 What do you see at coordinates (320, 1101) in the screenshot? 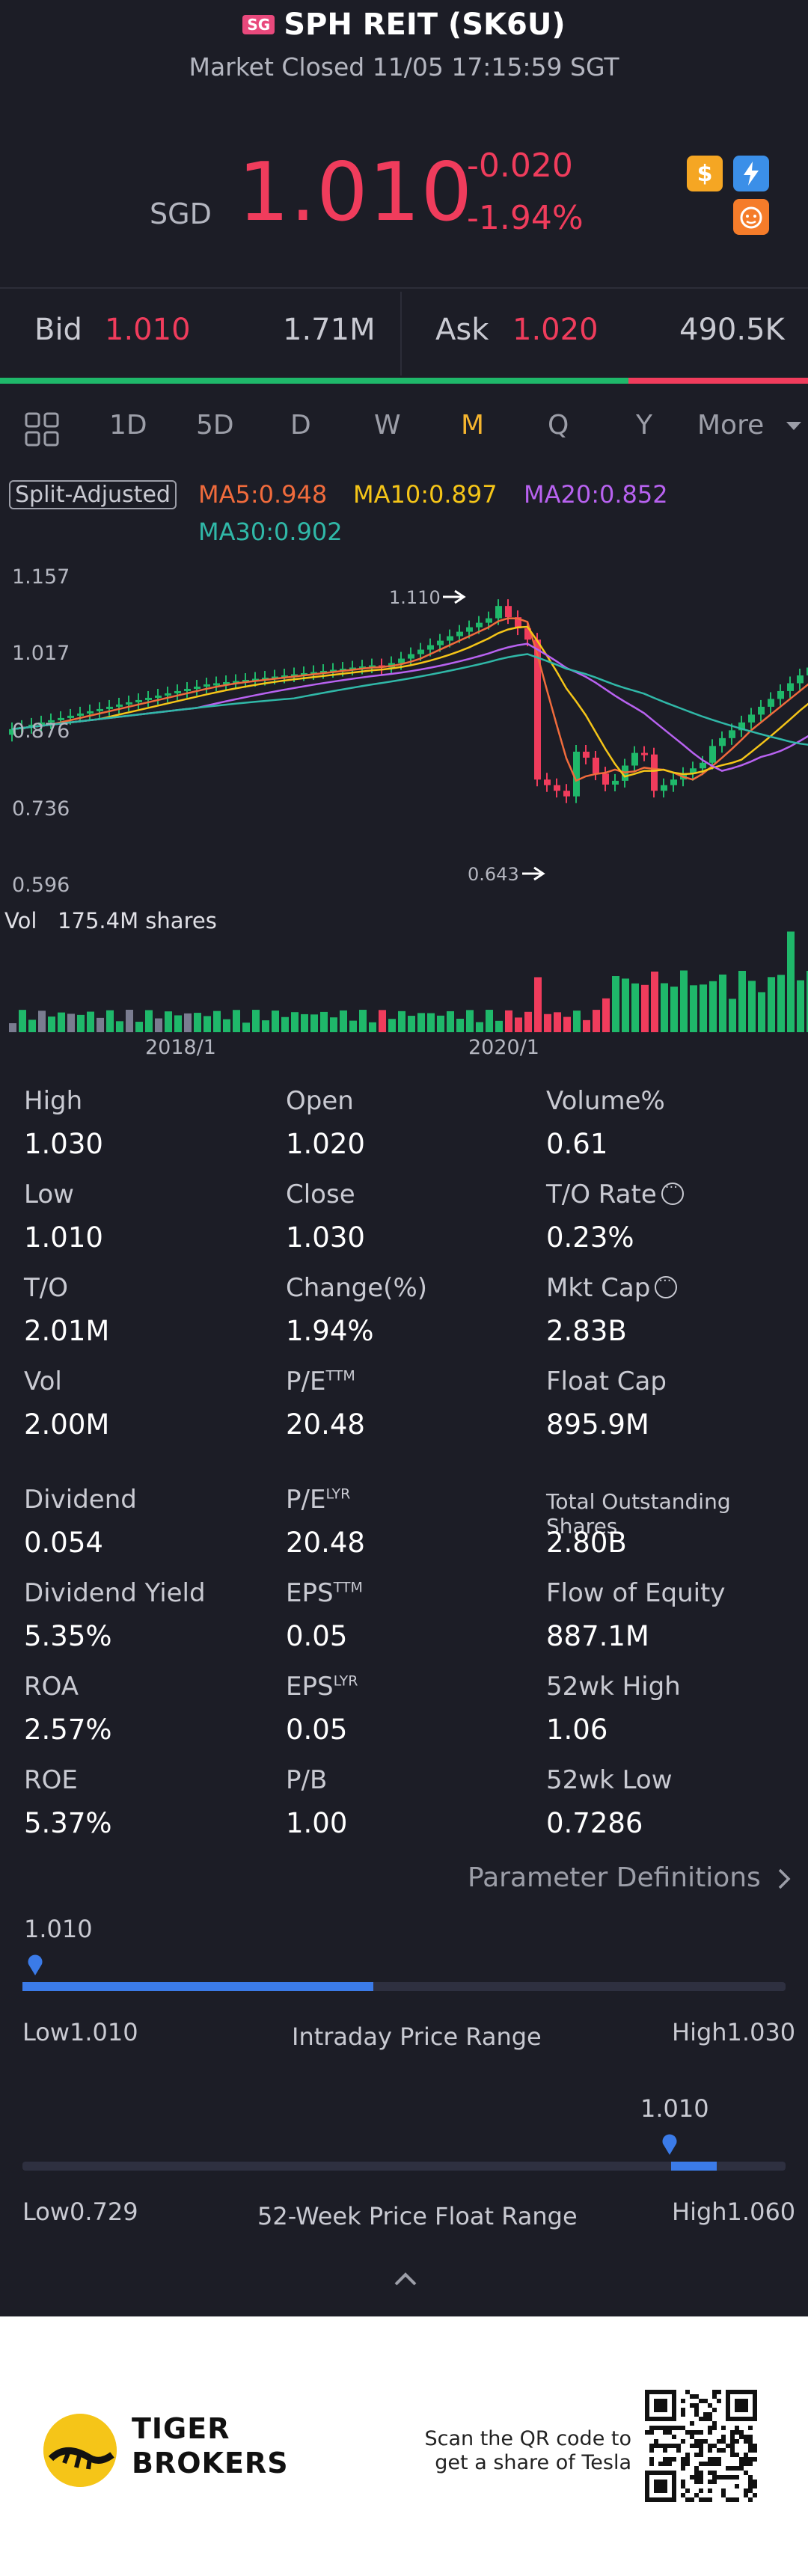
I see `stat-label: Open` at bounding box center [320, 1101].